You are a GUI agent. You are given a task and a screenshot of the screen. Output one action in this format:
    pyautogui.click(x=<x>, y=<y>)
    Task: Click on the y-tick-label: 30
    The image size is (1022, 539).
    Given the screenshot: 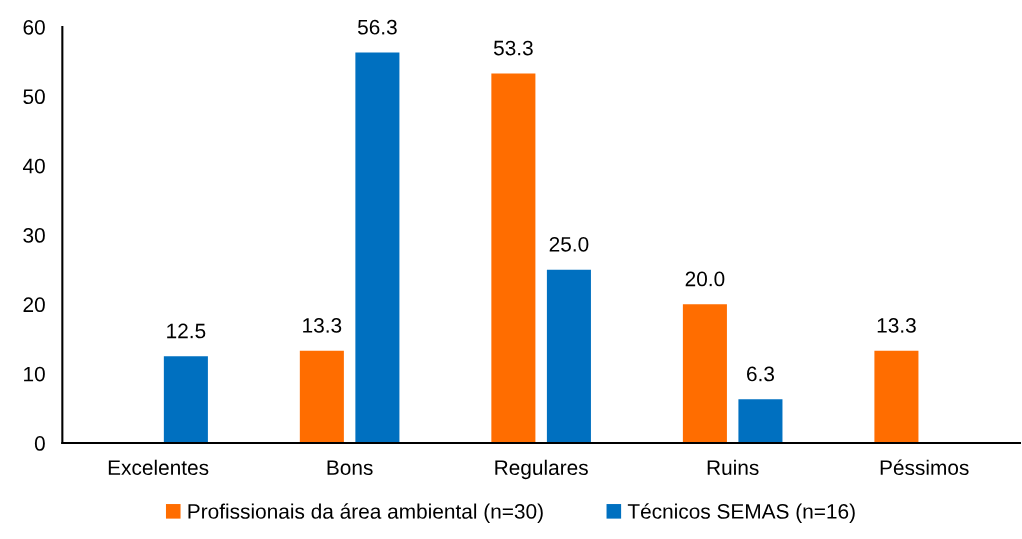 What is the action you would take?
    pyautogui.click(x=34, y=235)
    